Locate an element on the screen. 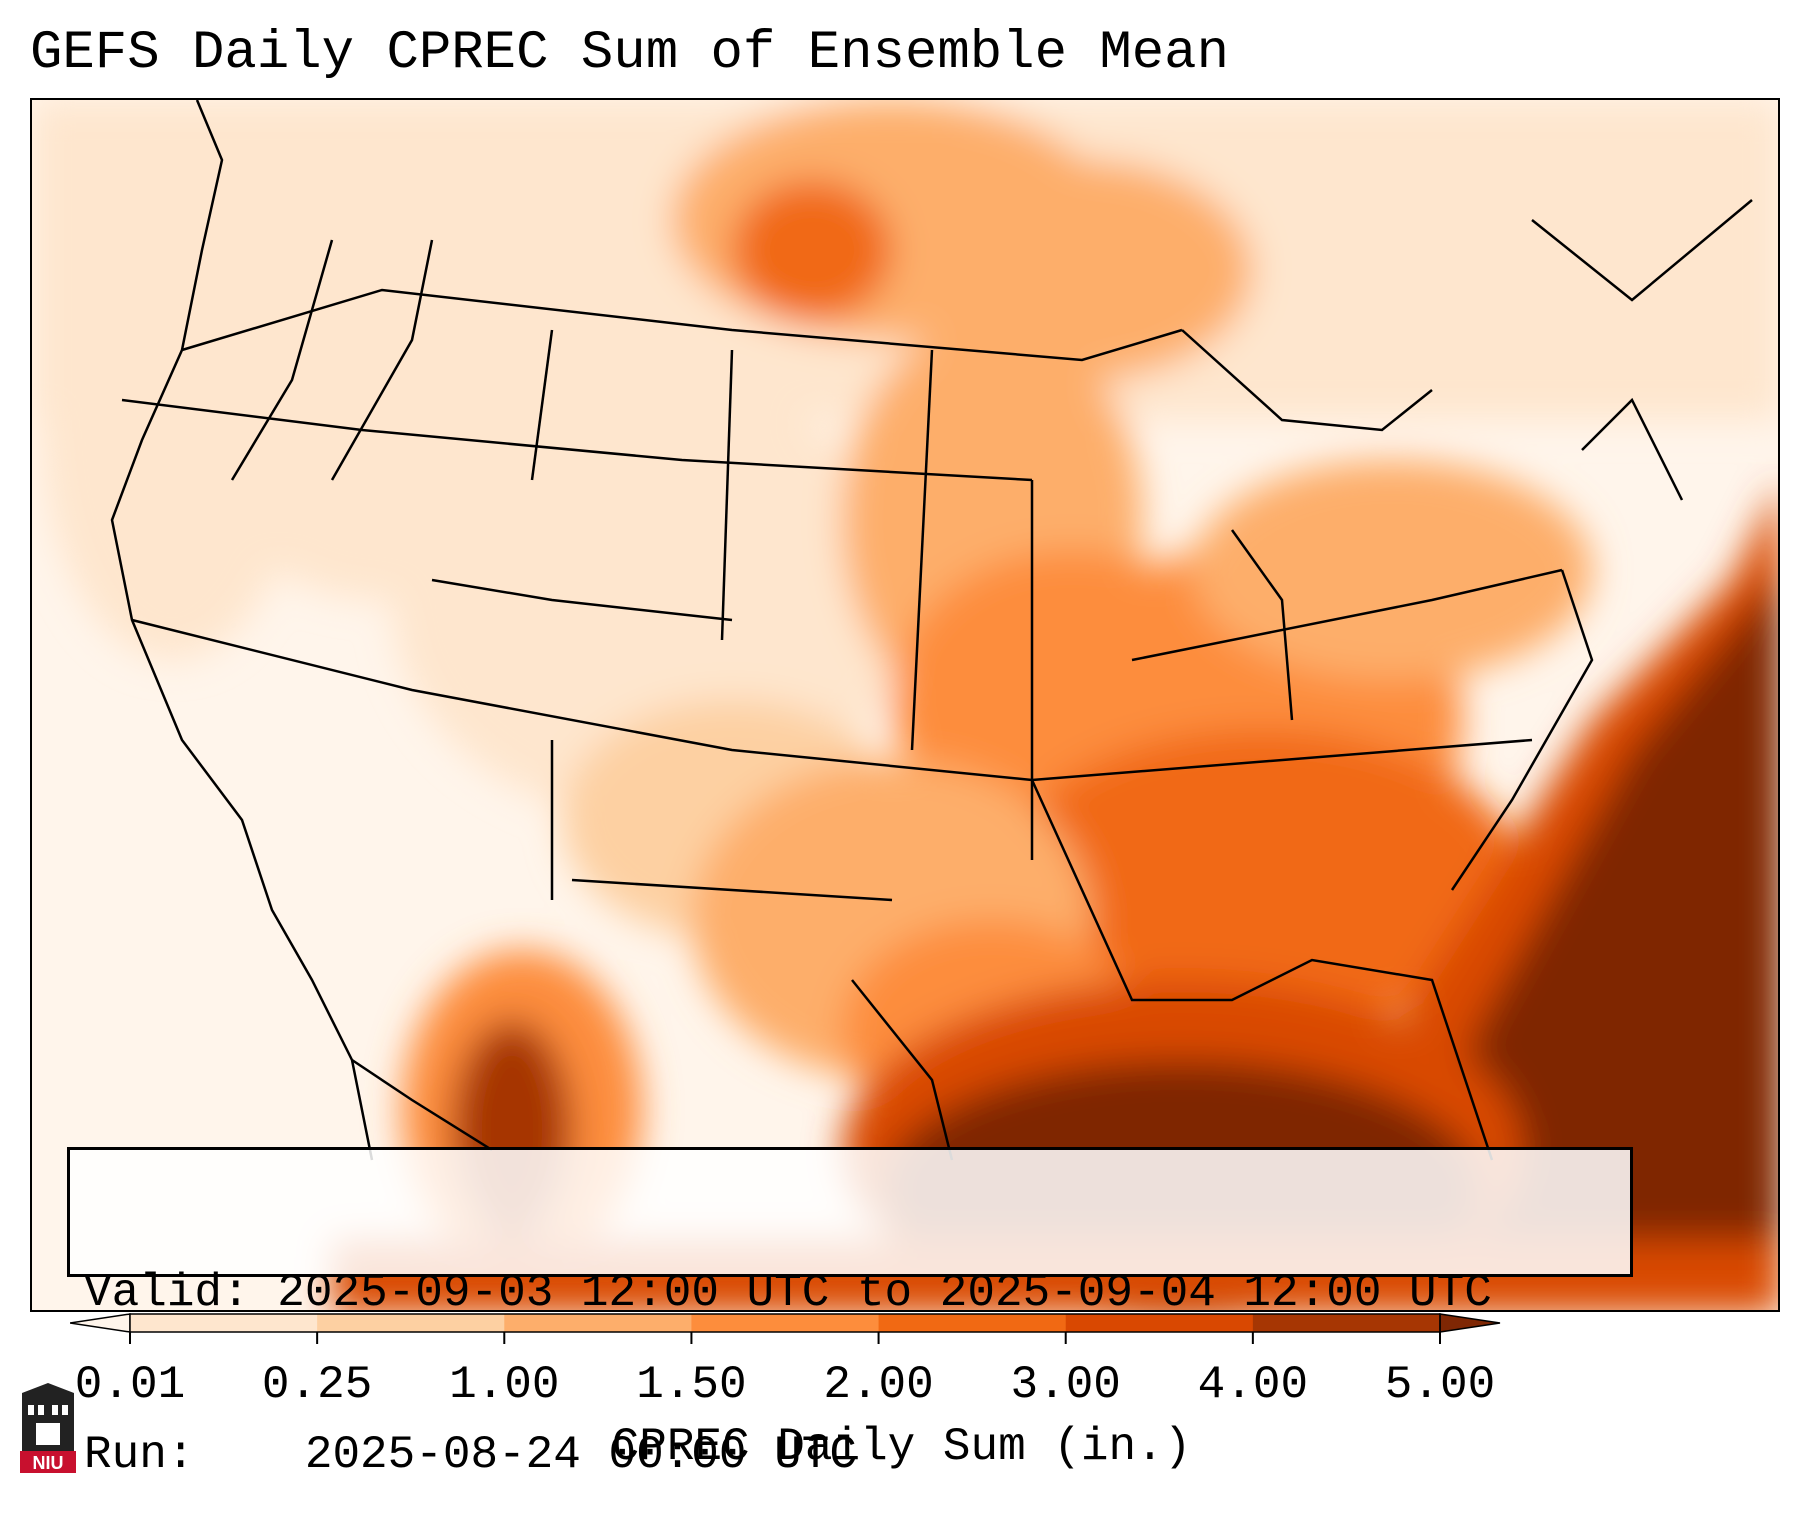 This screenshot has height=1536, width=1803. run-label: Run: is located at coordinates (139, 1455).